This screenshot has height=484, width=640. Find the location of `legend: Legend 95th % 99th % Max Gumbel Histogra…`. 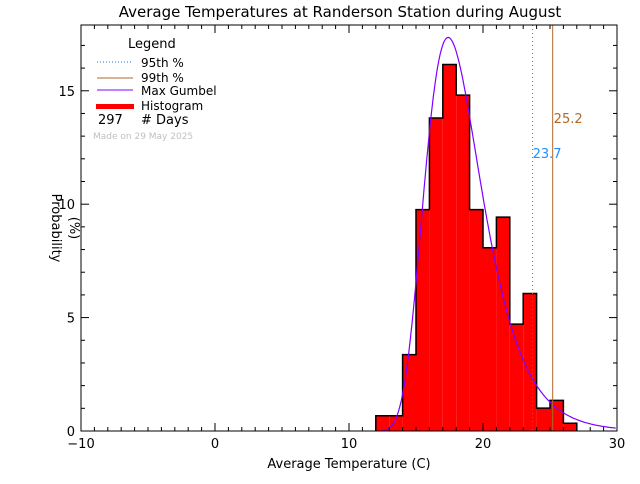

legend: Legend 95th % 99th % Max Gumbel Histogra… is located at coordinates (155, 89).